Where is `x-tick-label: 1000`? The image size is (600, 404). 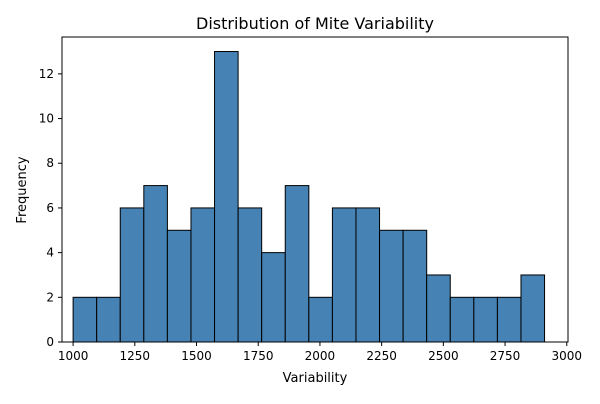
x-tick-label: 1000 is located at coordinates (73, 356).